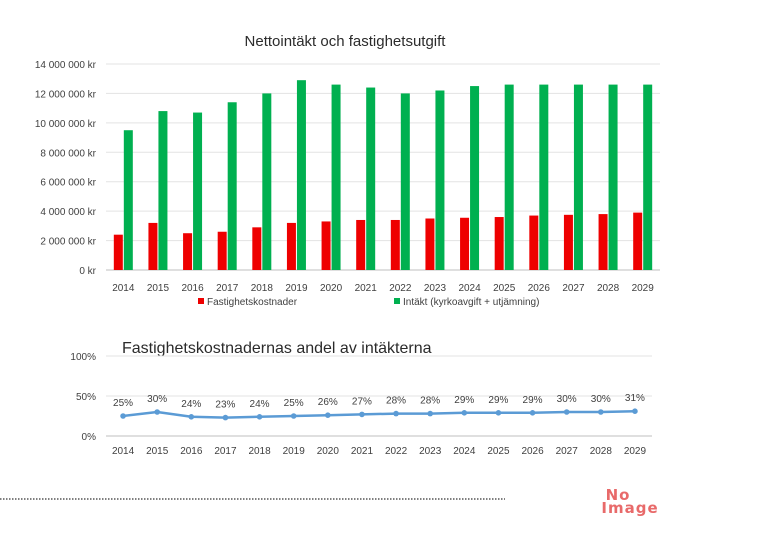 The height and width of the screenshot is (540, 780). Describe the element at coordinates (191, 417) in the screenshot. I see `line-point-2016` at that location.